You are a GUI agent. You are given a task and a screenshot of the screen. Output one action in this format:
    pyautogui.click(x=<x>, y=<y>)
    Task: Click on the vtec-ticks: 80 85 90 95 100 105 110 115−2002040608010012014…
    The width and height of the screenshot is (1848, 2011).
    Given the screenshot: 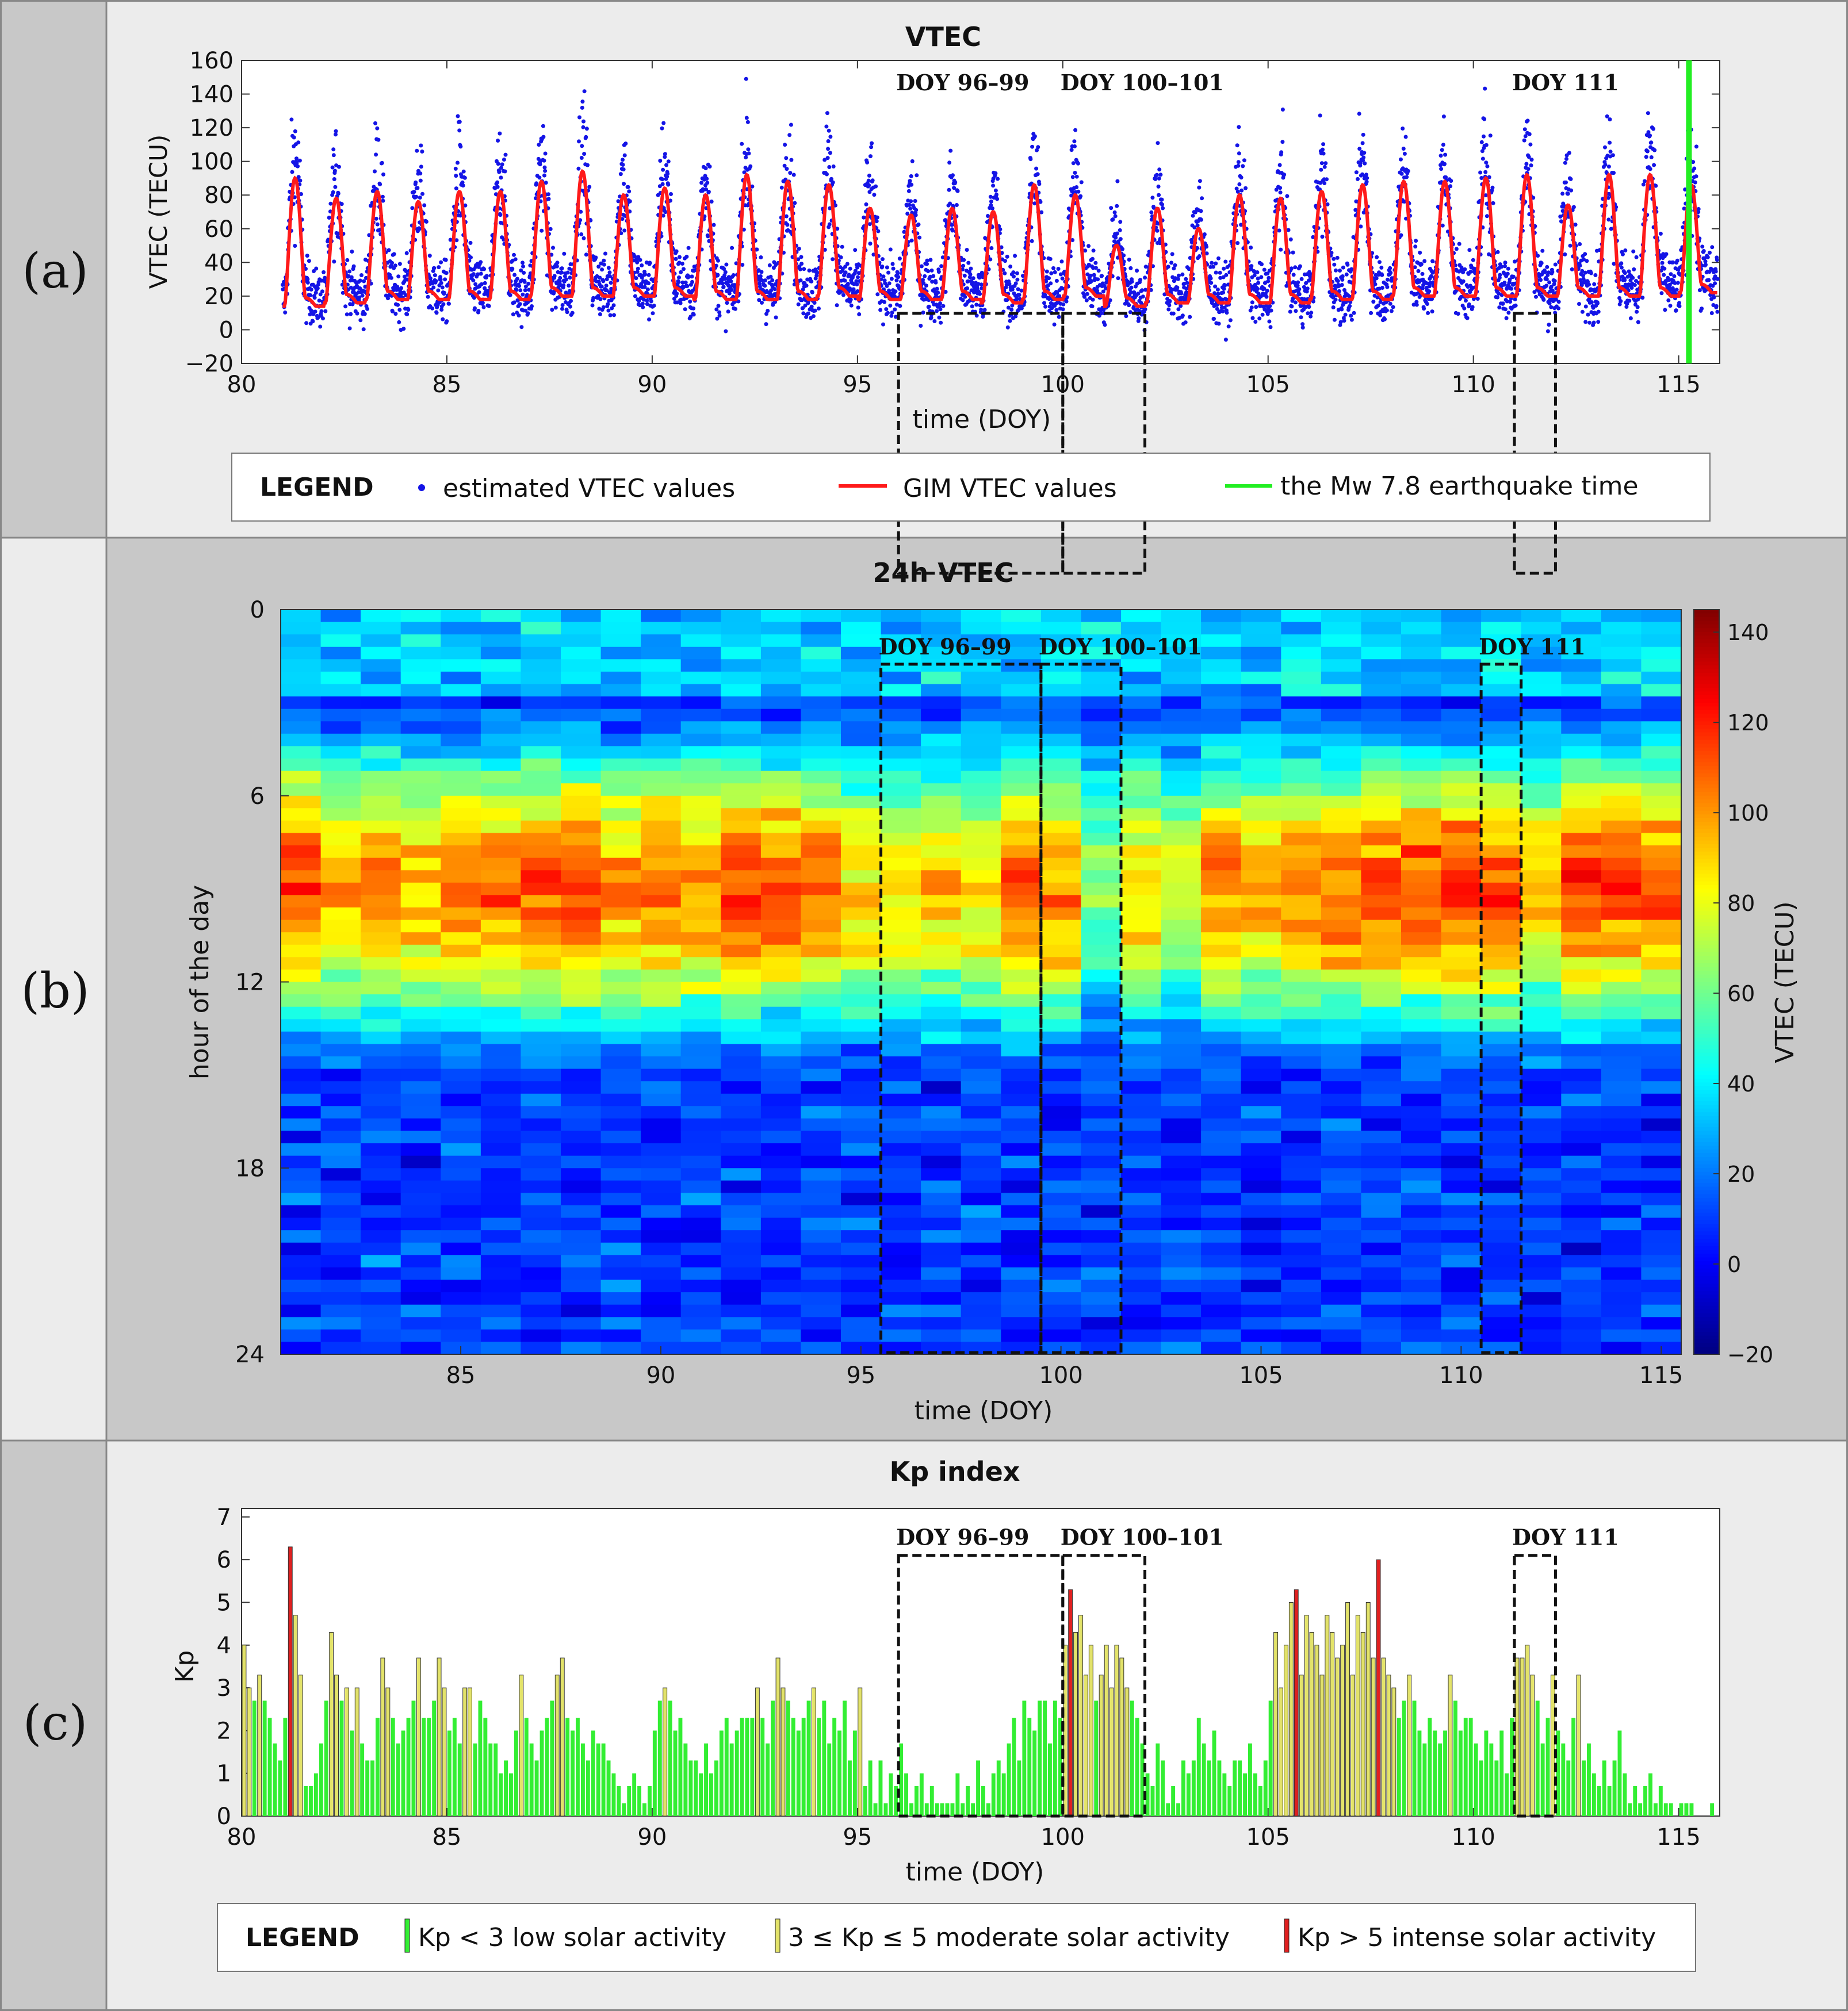 What is the action you would take?
    pyautogui.click(x=952, y=223)
    